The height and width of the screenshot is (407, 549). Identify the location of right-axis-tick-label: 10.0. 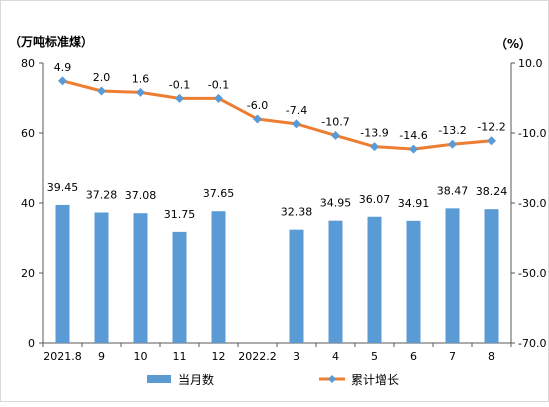
(530, 63).